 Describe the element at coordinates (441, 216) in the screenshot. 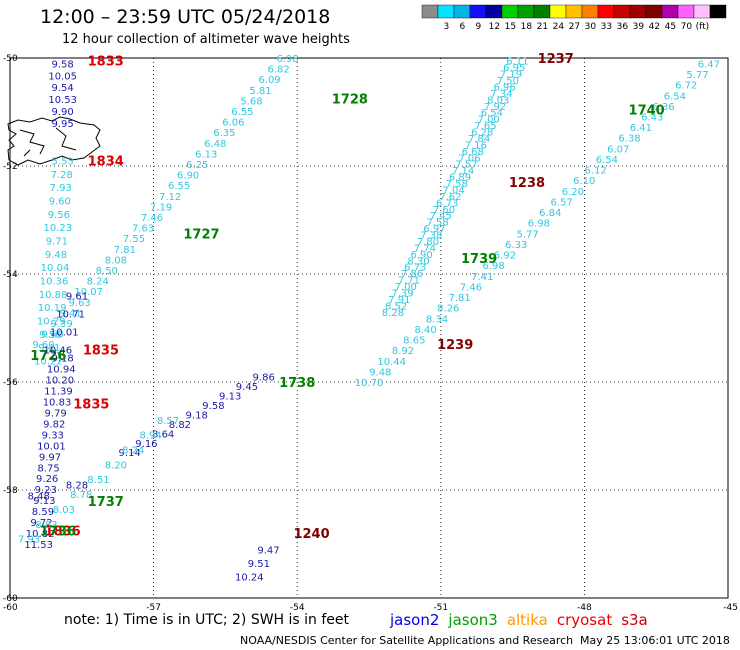

I see `wave-height-value: 7.45` at that location.